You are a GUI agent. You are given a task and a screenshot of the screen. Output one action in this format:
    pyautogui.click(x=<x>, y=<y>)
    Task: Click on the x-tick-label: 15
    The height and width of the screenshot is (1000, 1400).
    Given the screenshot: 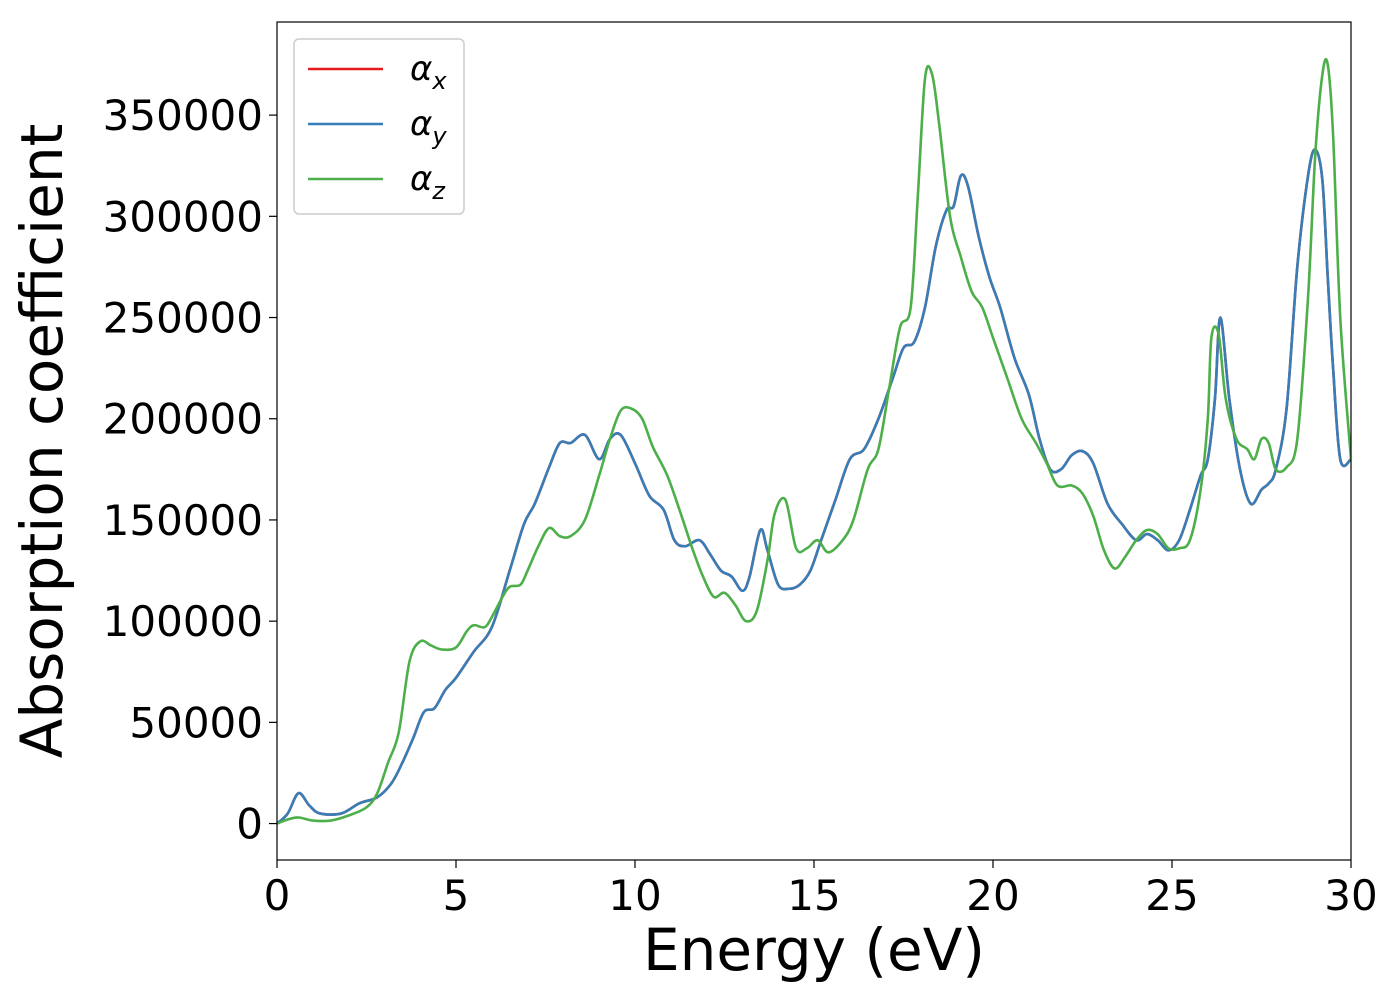 What is the action you would take?
    pyautogui.click(x=813, y=895)
    